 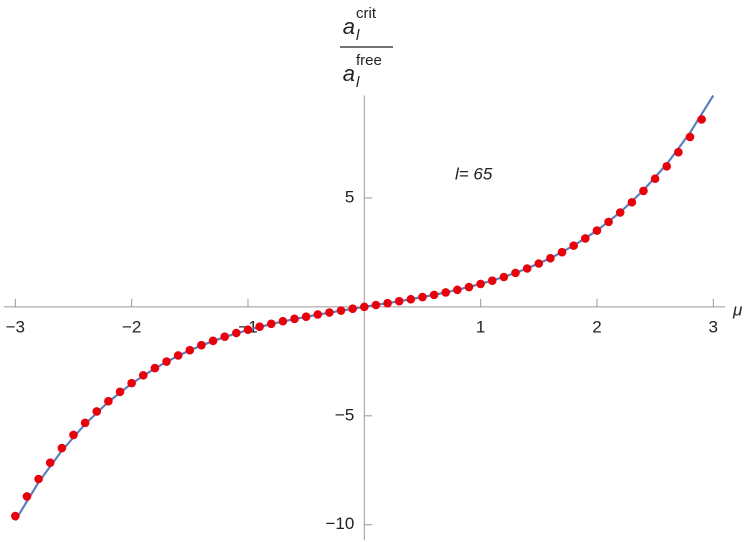 What do you see at coordinates (474, 173) in the screenshot?
I see `annotation: l= 65` at bounding box center [474, 173].